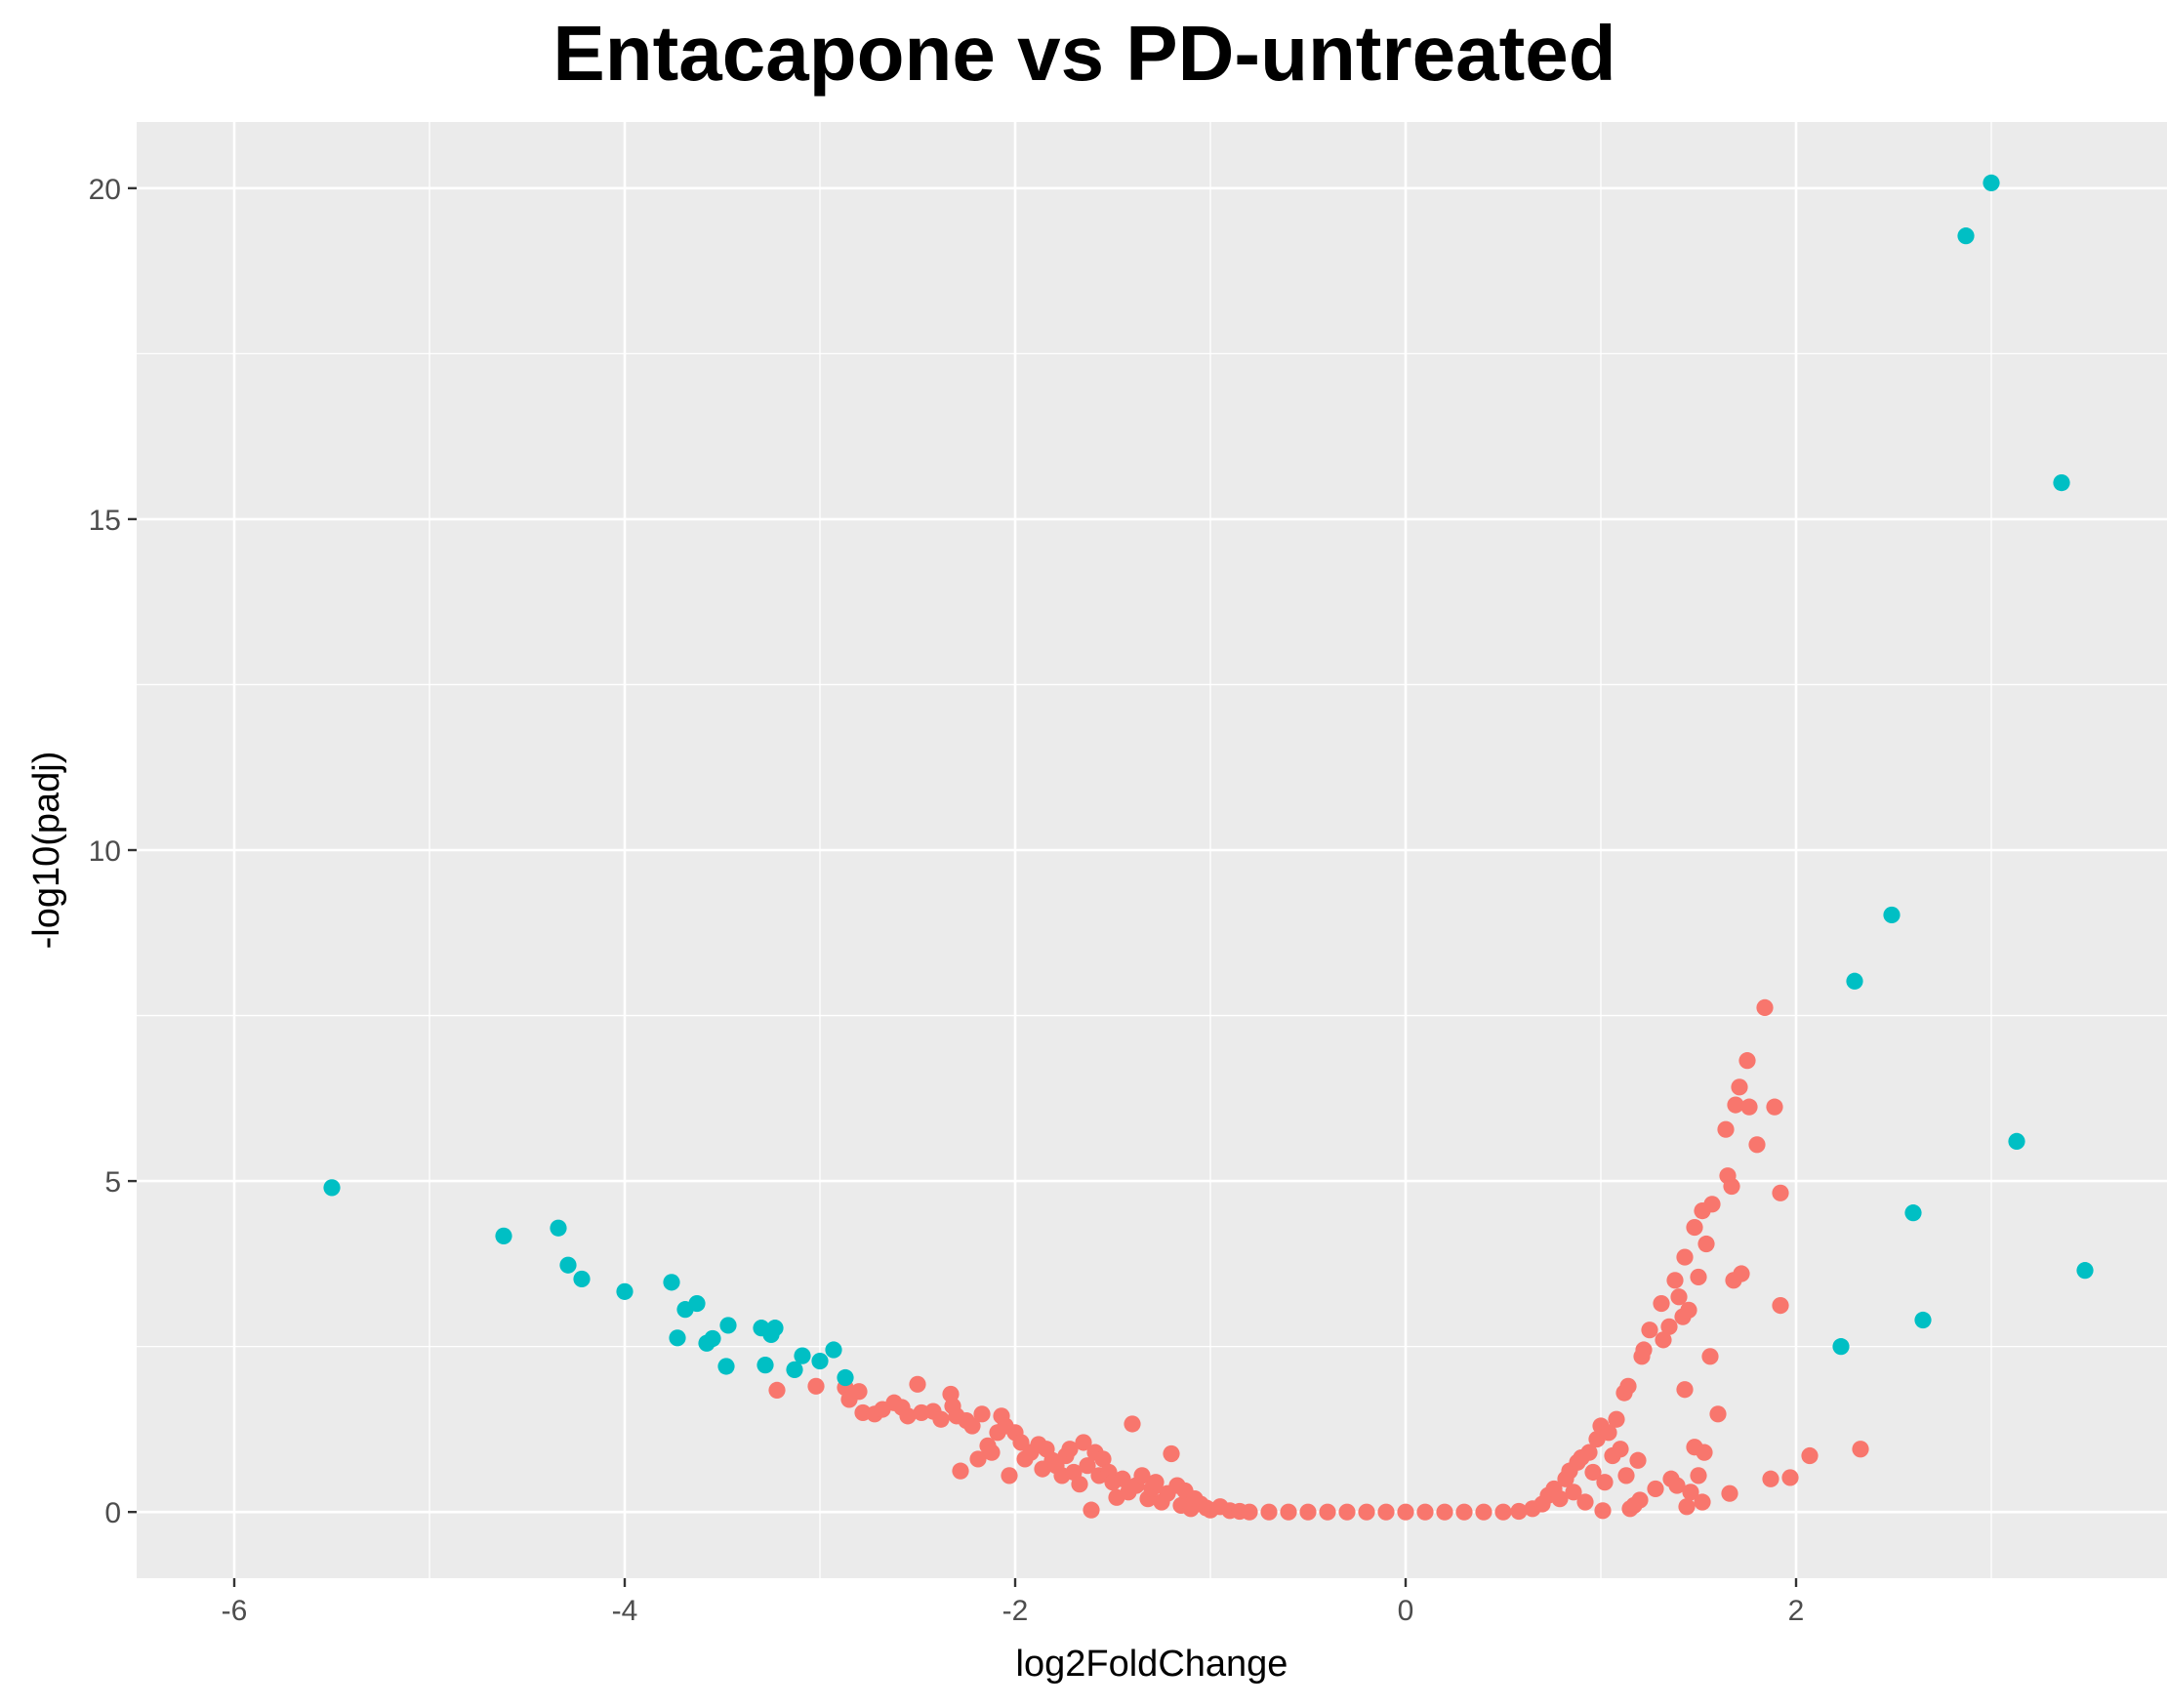 The height and width of the screenshot is (1708, 2167). I want to click on y-axis-ticks: 0 5 10 15 20, so click(113, 851).